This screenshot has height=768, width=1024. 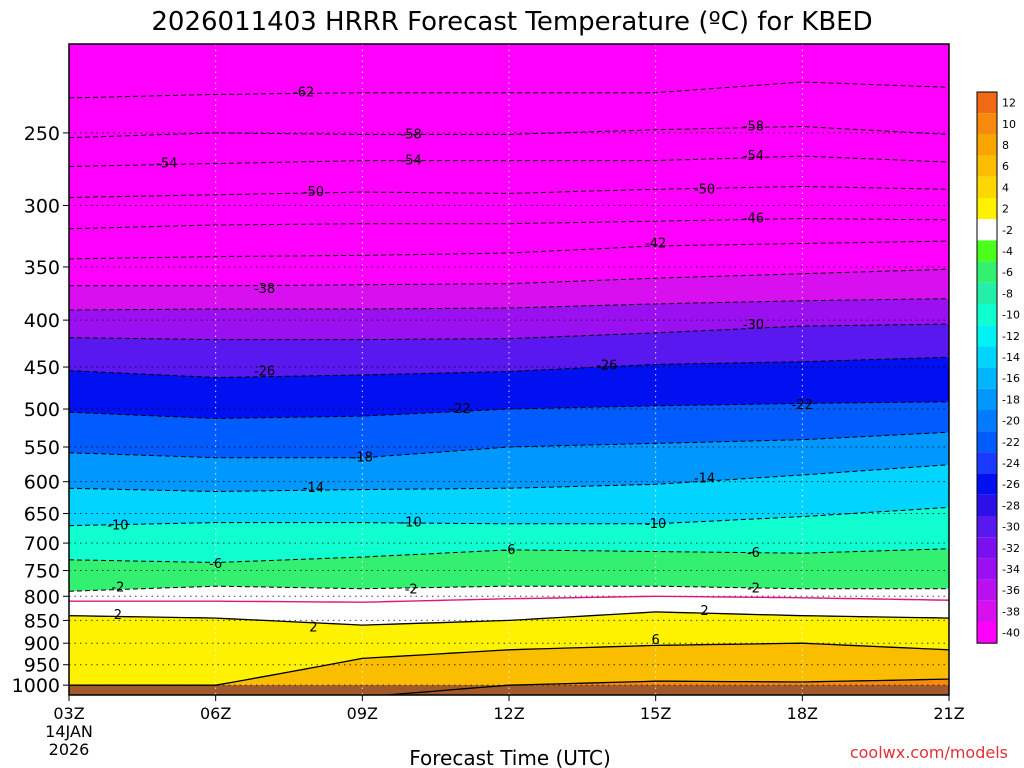 I want to click on isotherm-label: -42, so click(x=655, y=243).